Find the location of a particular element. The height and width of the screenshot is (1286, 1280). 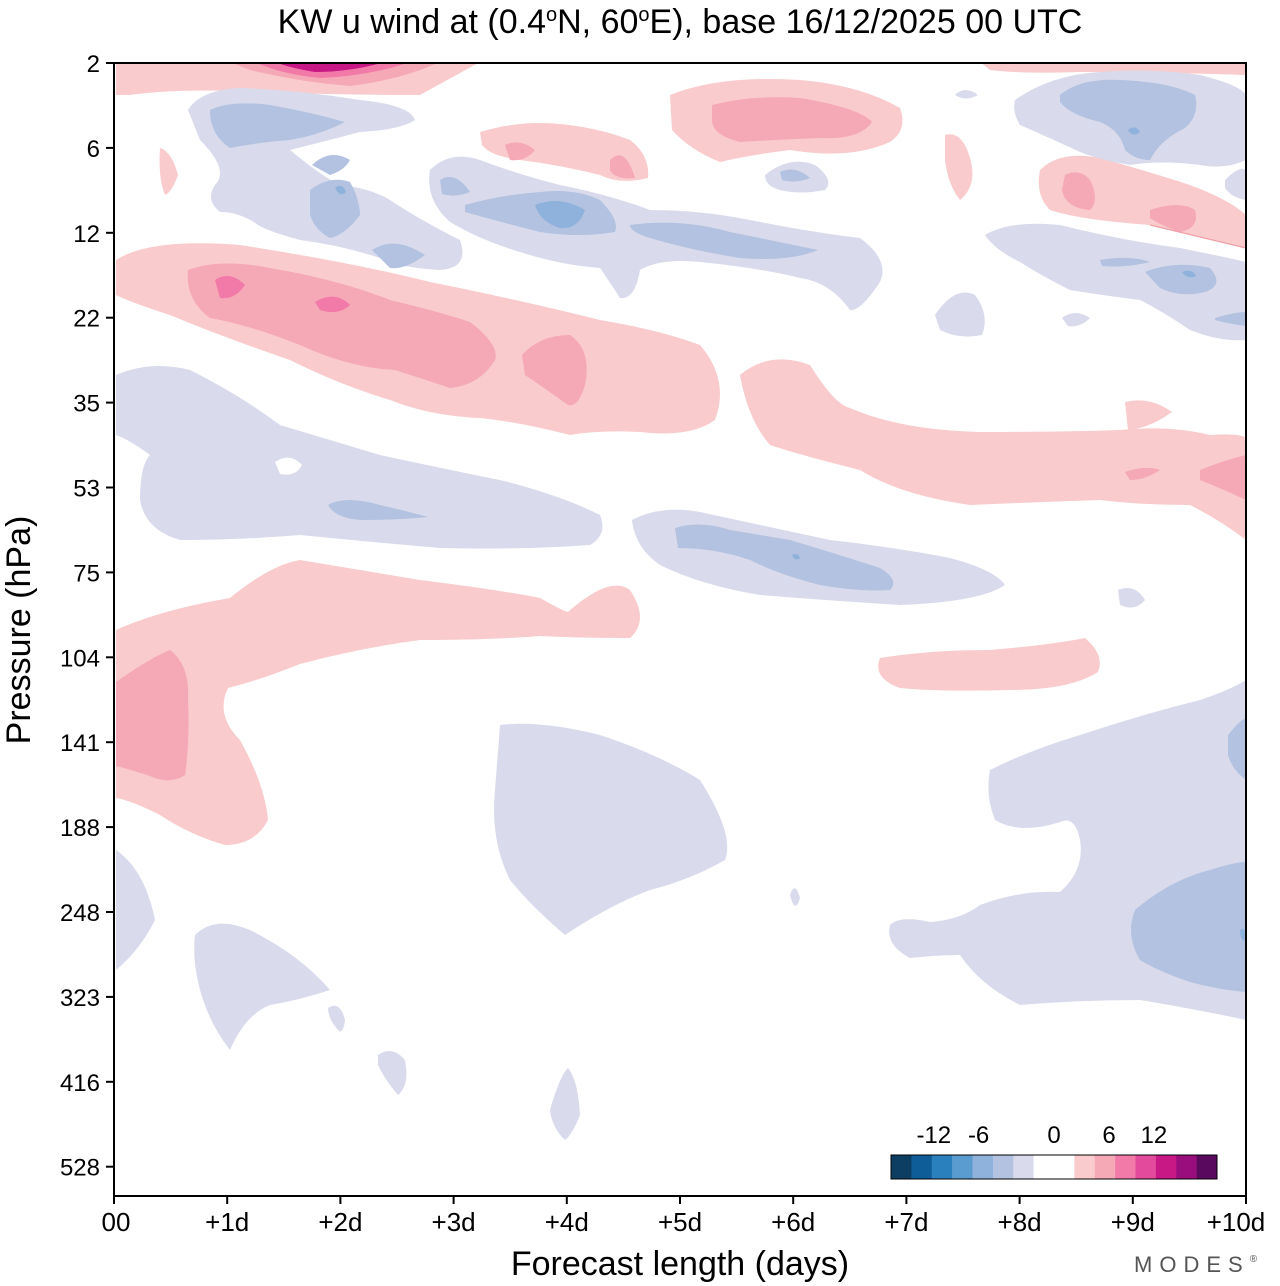

y-axis: 2 6 12 22 35 53 75 104 141 188 248 323 416 528 is located at coordinates (87, 616).